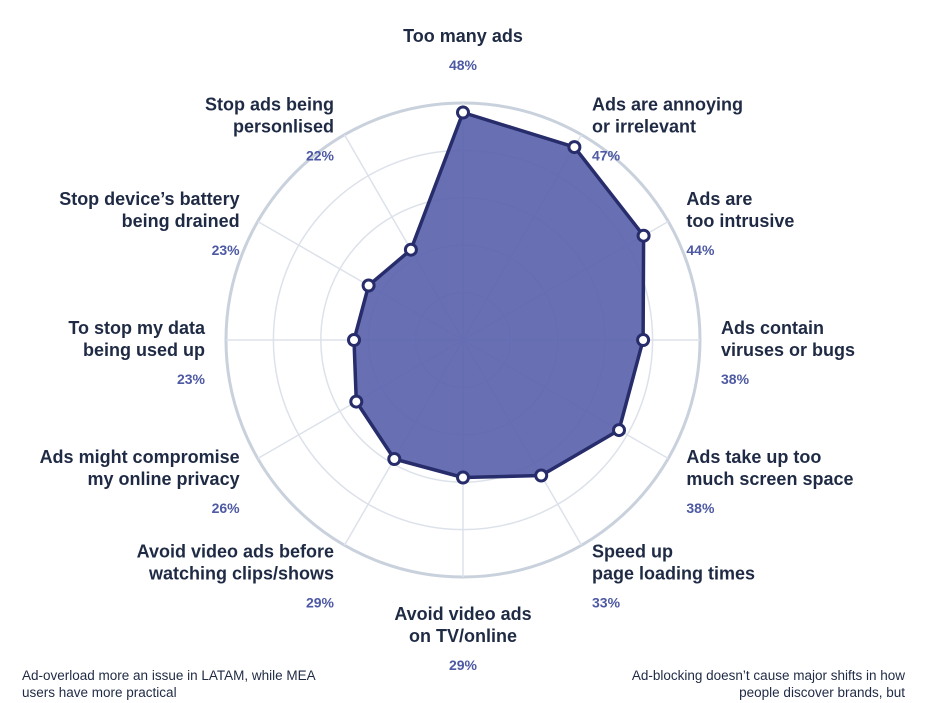  What do you see at coordinates (235, 551) in the screenshot?
I see `category-label: Avoid video ads before` at bounding box center [235, 551].